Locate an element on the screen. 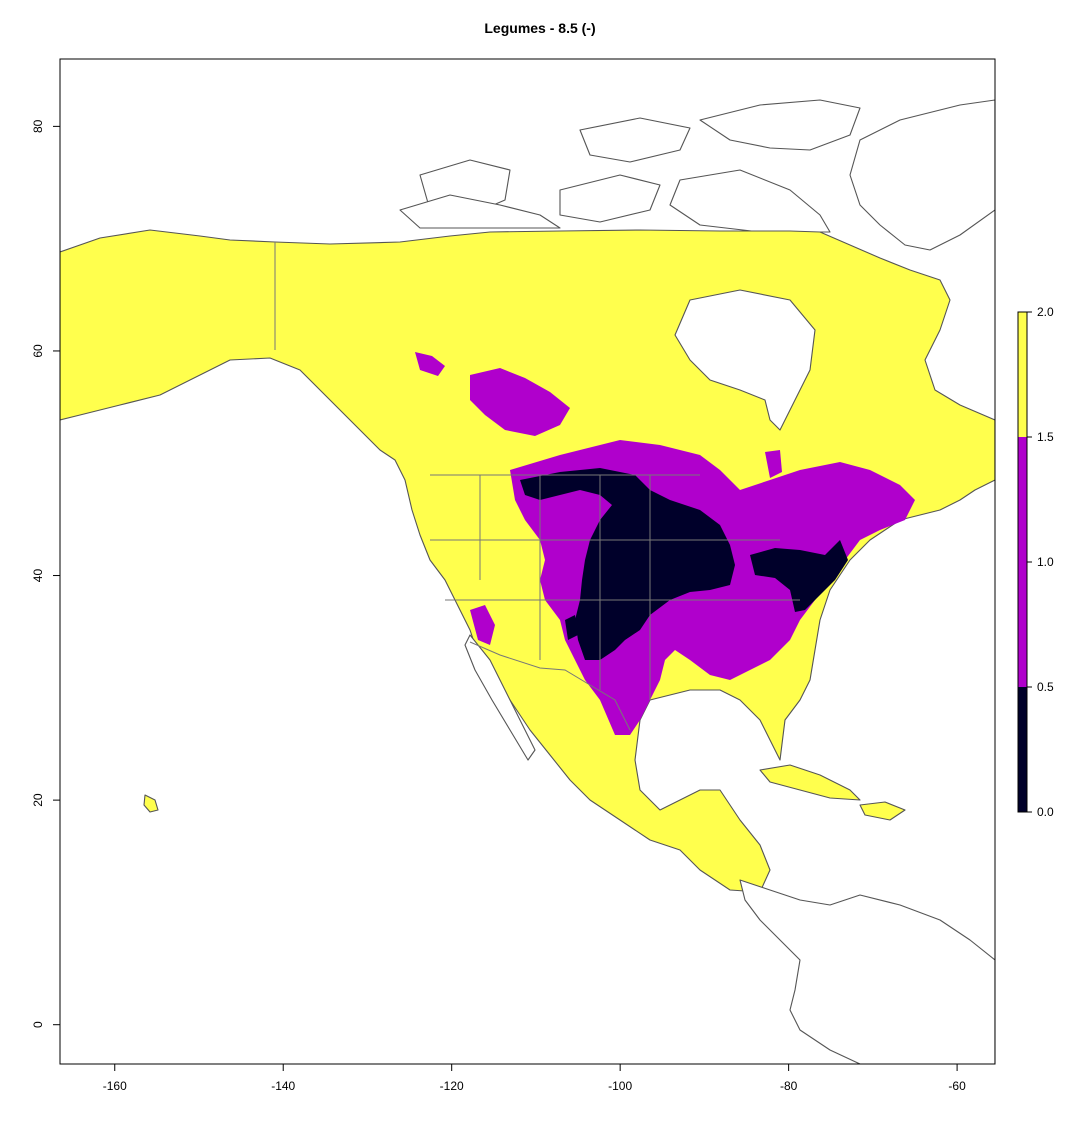 The width and height of the screenshot is (1080, 1138). baffin-outline is located at coordinates (750, 201).